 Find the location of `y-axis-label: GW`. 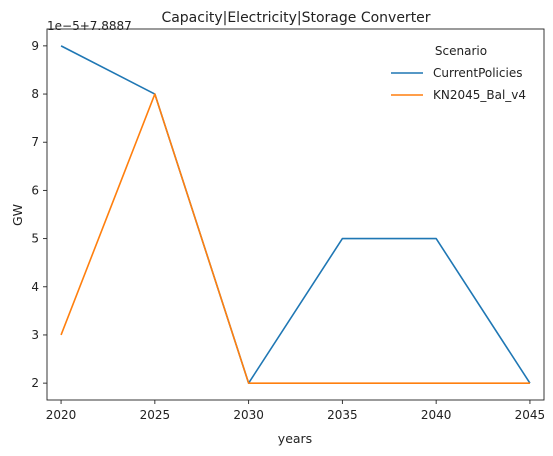

y-axis-label: GW is located at coordinates (17, 215).